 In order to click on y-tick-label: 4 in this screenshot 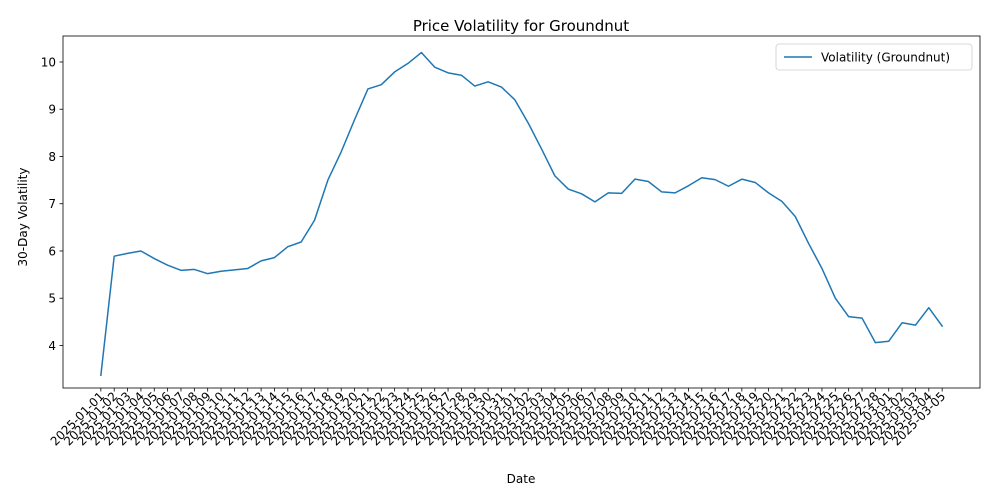, I will do `click(52, 346)`.